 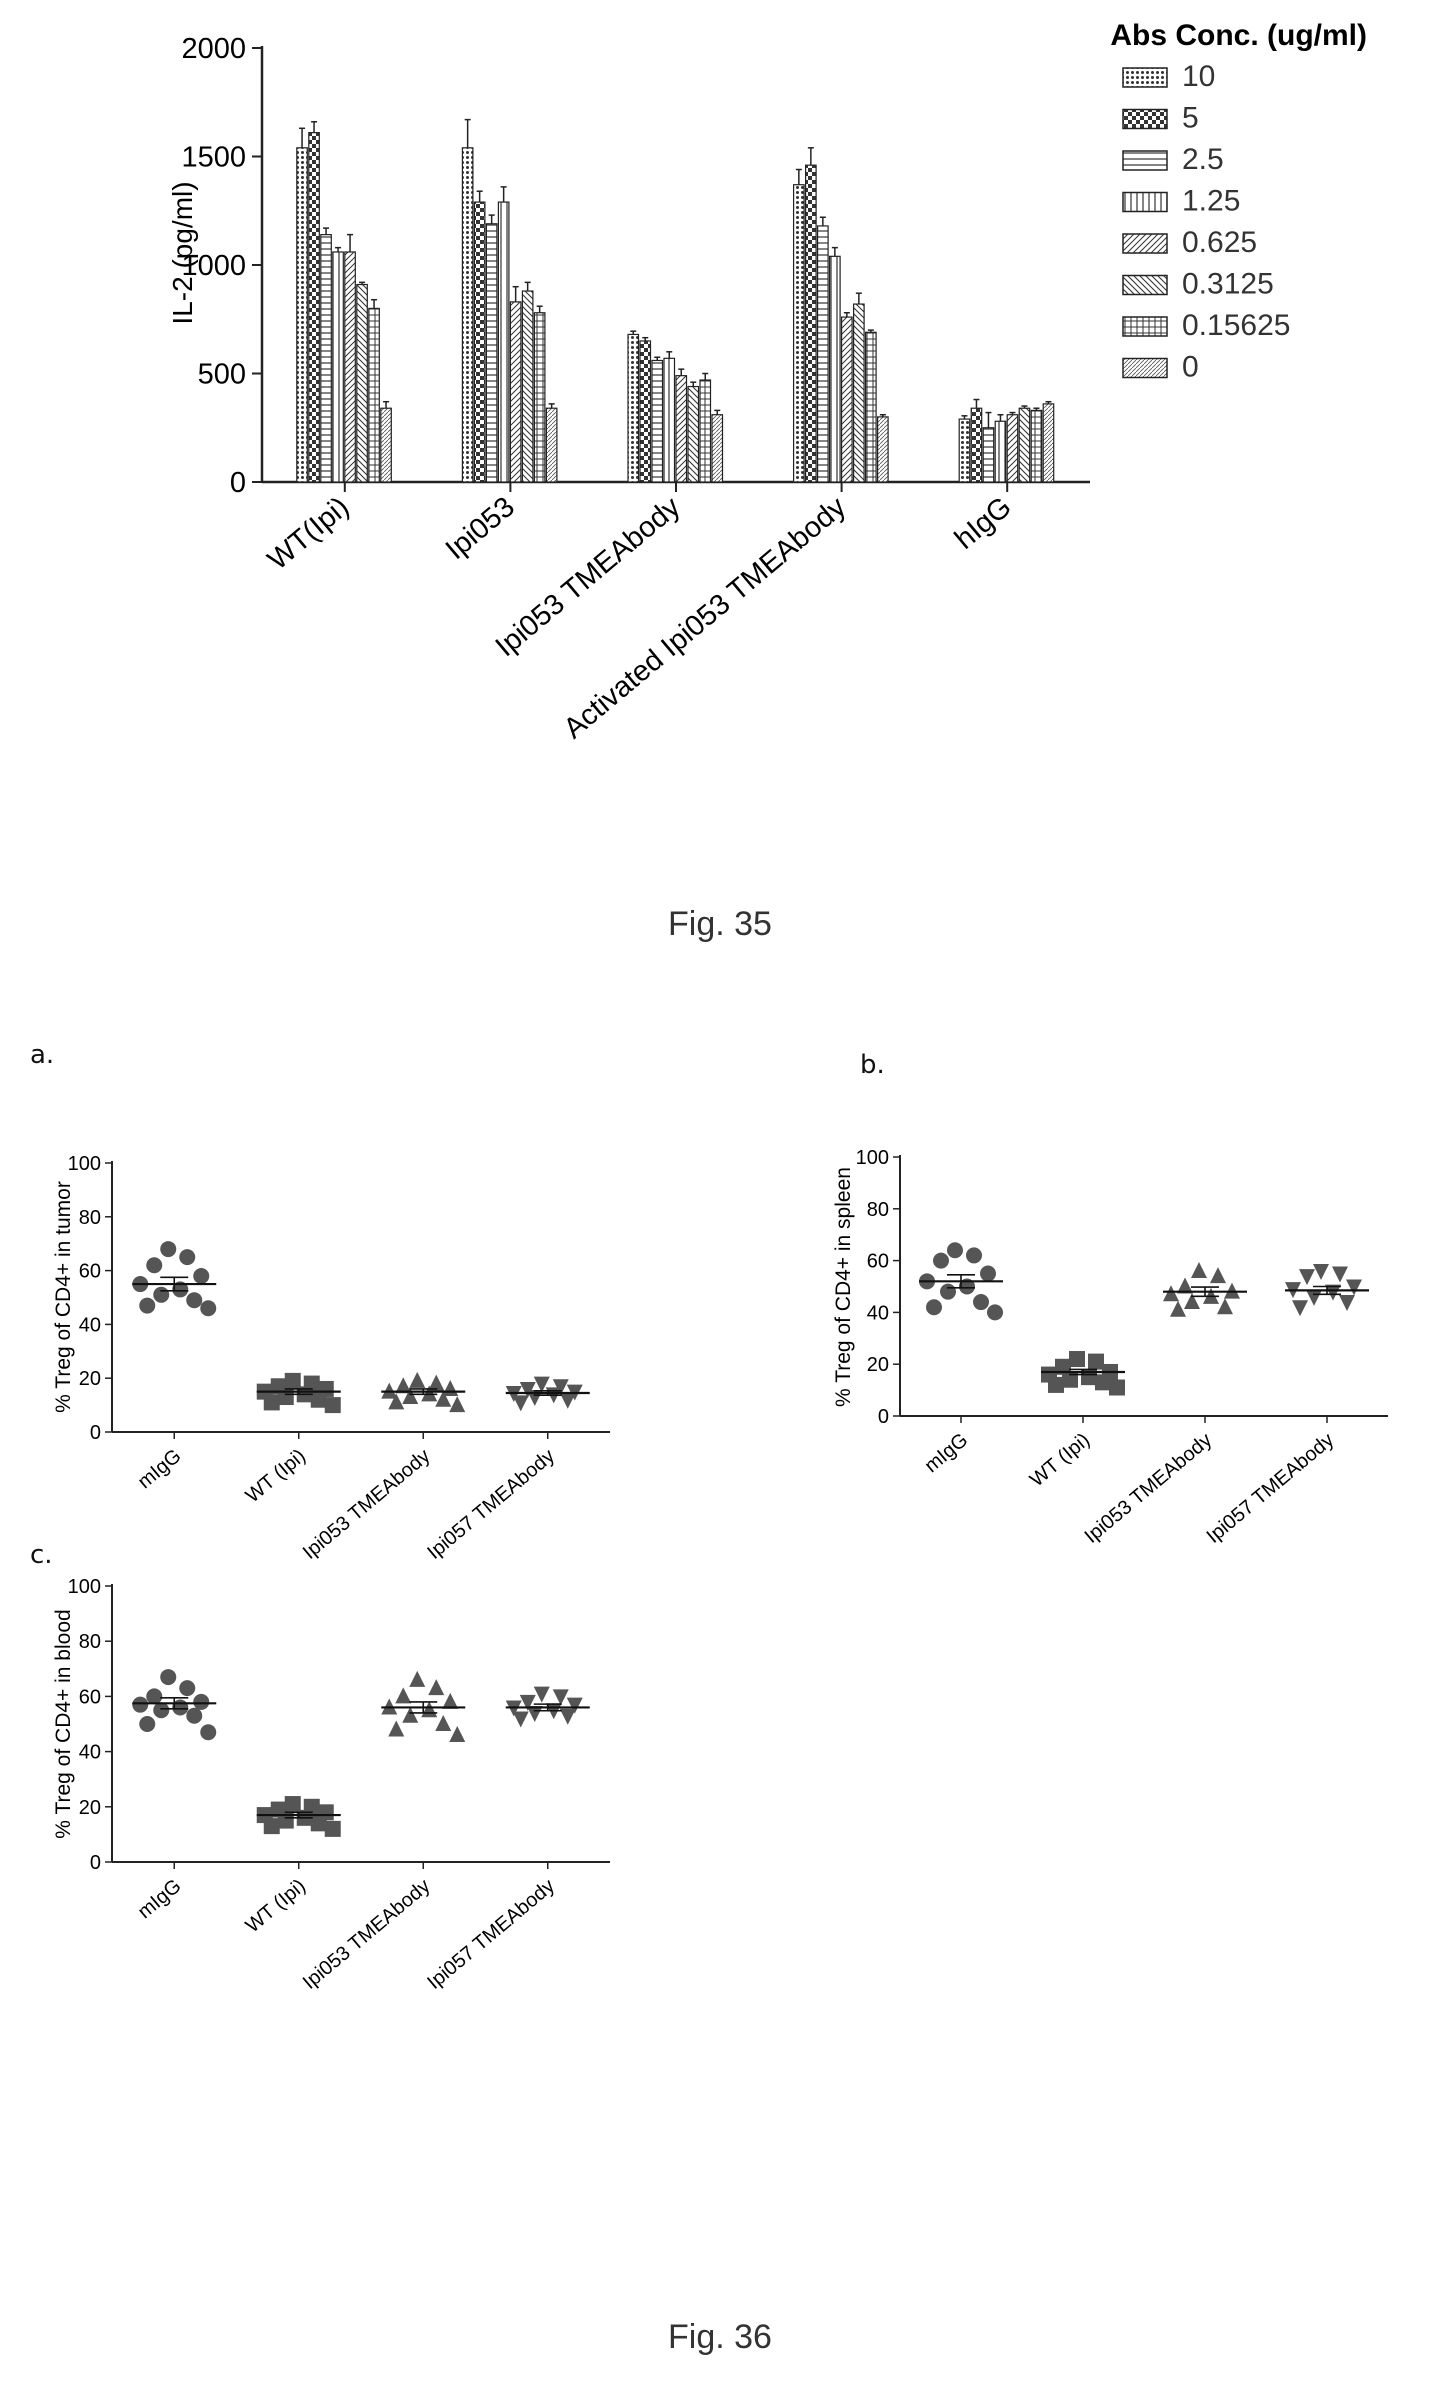 What do you see at coordinates (878, 1365) in the screenshot?
I see `y-tick-label: 20` at bounding box center [878, 1365].